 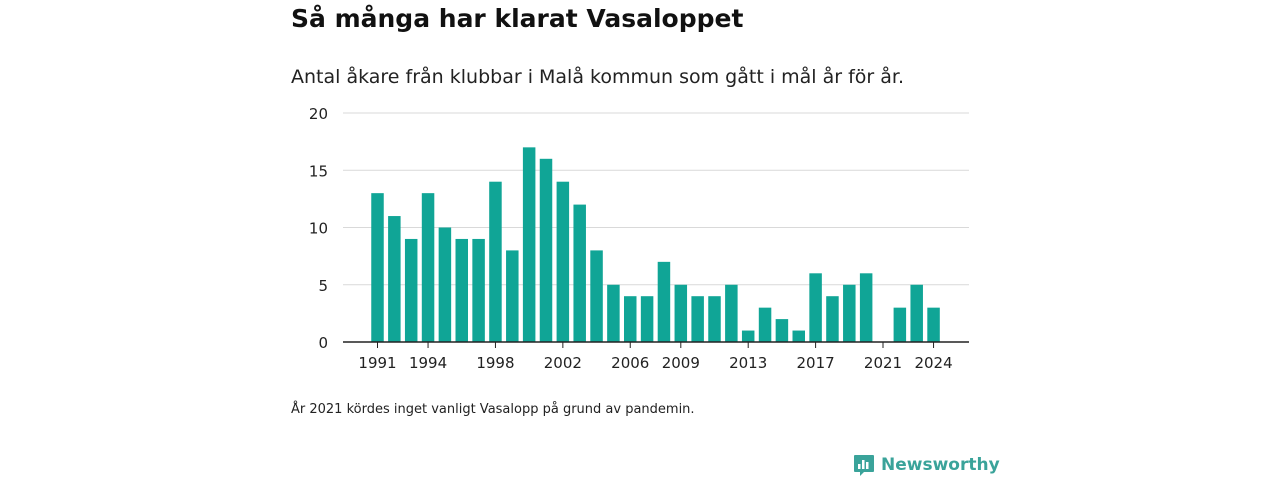 I want to click on x-tick-label: 2009, so click(x=681, y=363).